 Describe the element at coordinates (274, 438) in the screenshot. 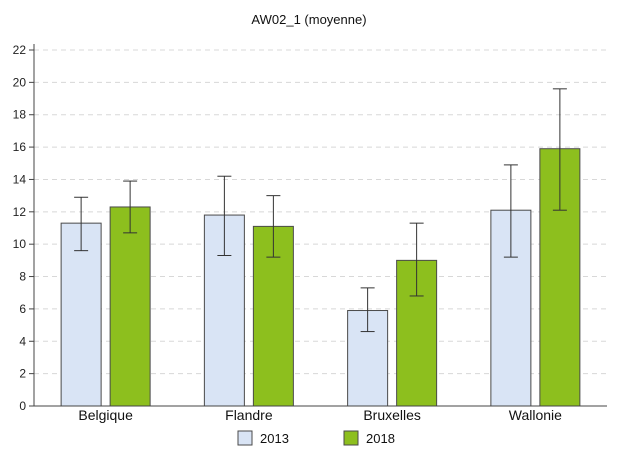

I see `legend-label-2013: 2013` at that location.